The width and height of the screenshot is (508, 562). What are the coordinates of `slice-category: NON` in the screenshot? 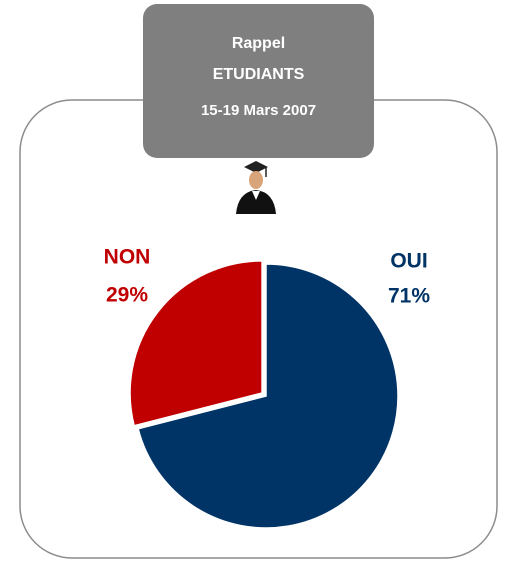 It's located at (127, 257).